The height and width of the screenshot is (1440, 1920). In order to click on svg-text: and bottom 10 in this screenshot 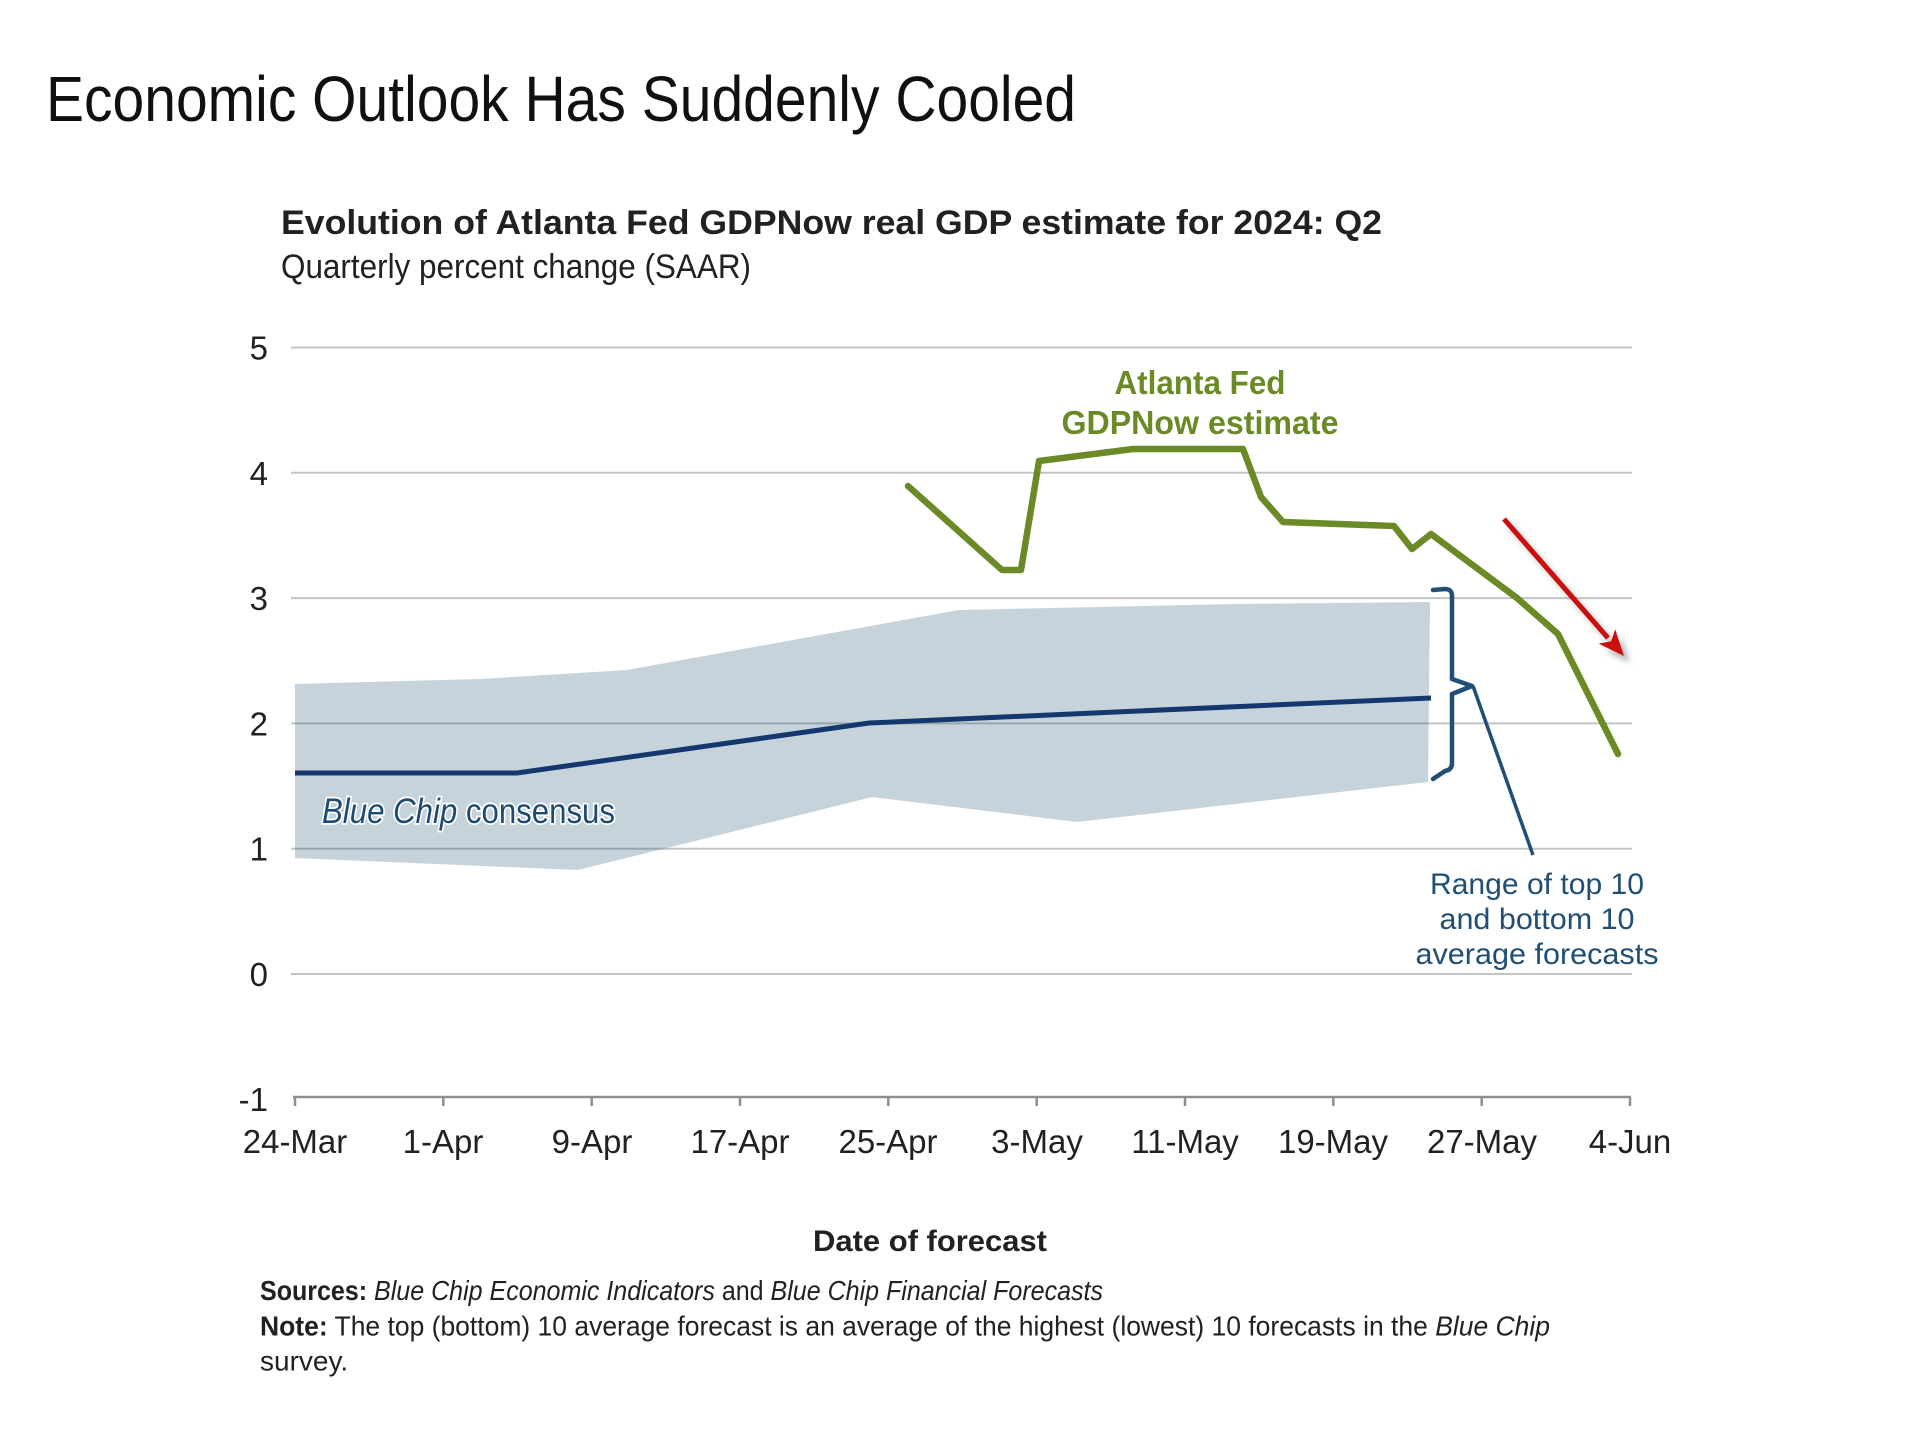, I will do `click(1537, 919)`.